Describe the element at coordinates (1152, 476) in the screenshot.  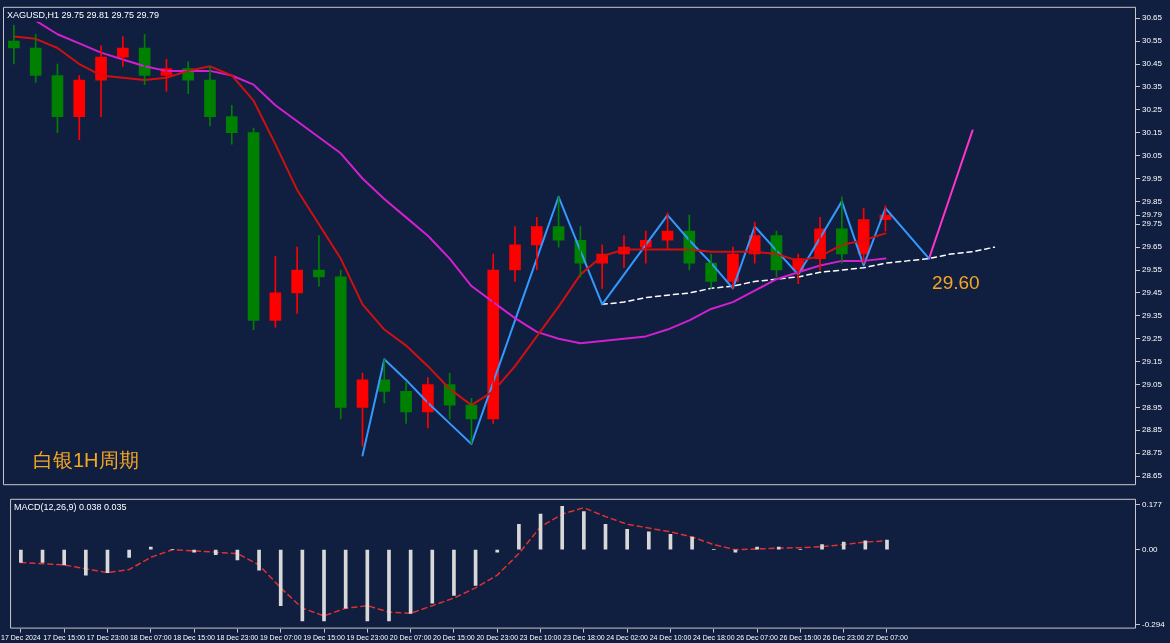
I see `y-tick-label: 28.65` at that location.